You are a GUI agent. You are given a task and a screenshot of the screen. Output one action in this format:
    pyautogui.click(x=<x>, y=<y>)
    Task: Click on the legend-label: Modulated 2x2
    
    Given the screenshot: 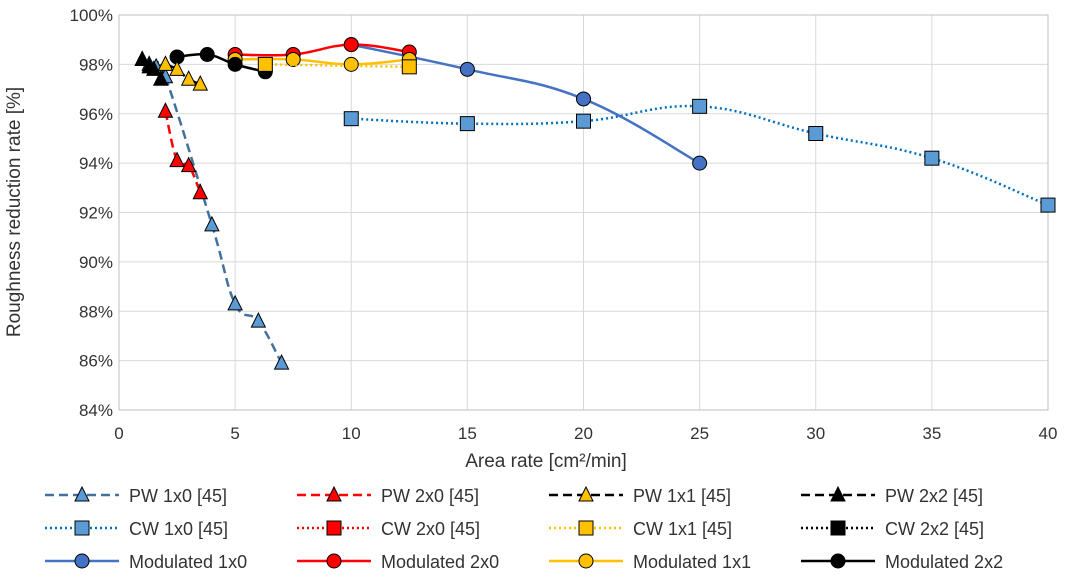 What is the action you would take?
    pyautogui.click(x=944, y=562)
    